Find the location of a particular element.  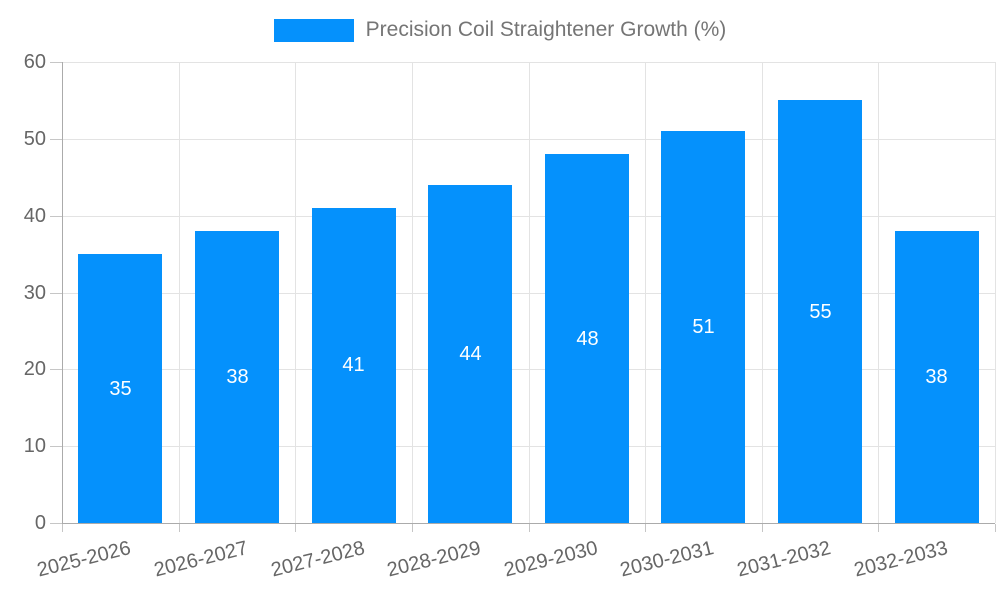

bar-2027-2028 is located at coordinates (354, 365).